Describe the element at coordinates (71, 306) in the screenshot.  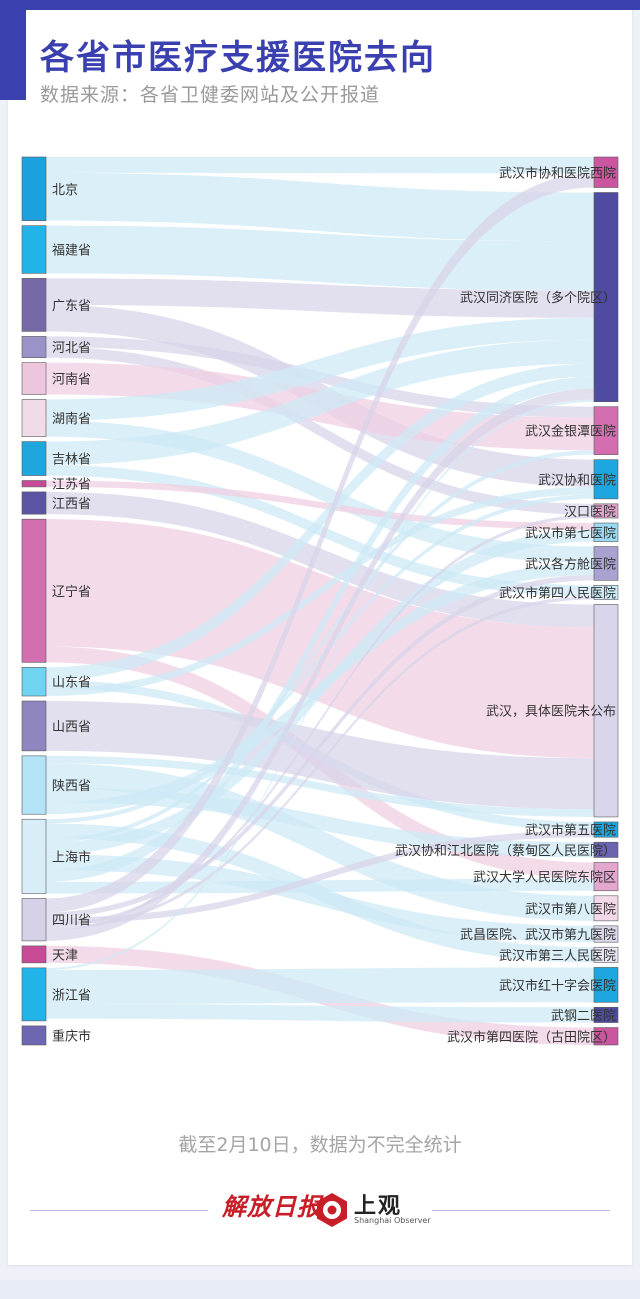
I see `source-label: 广东省` at that location.